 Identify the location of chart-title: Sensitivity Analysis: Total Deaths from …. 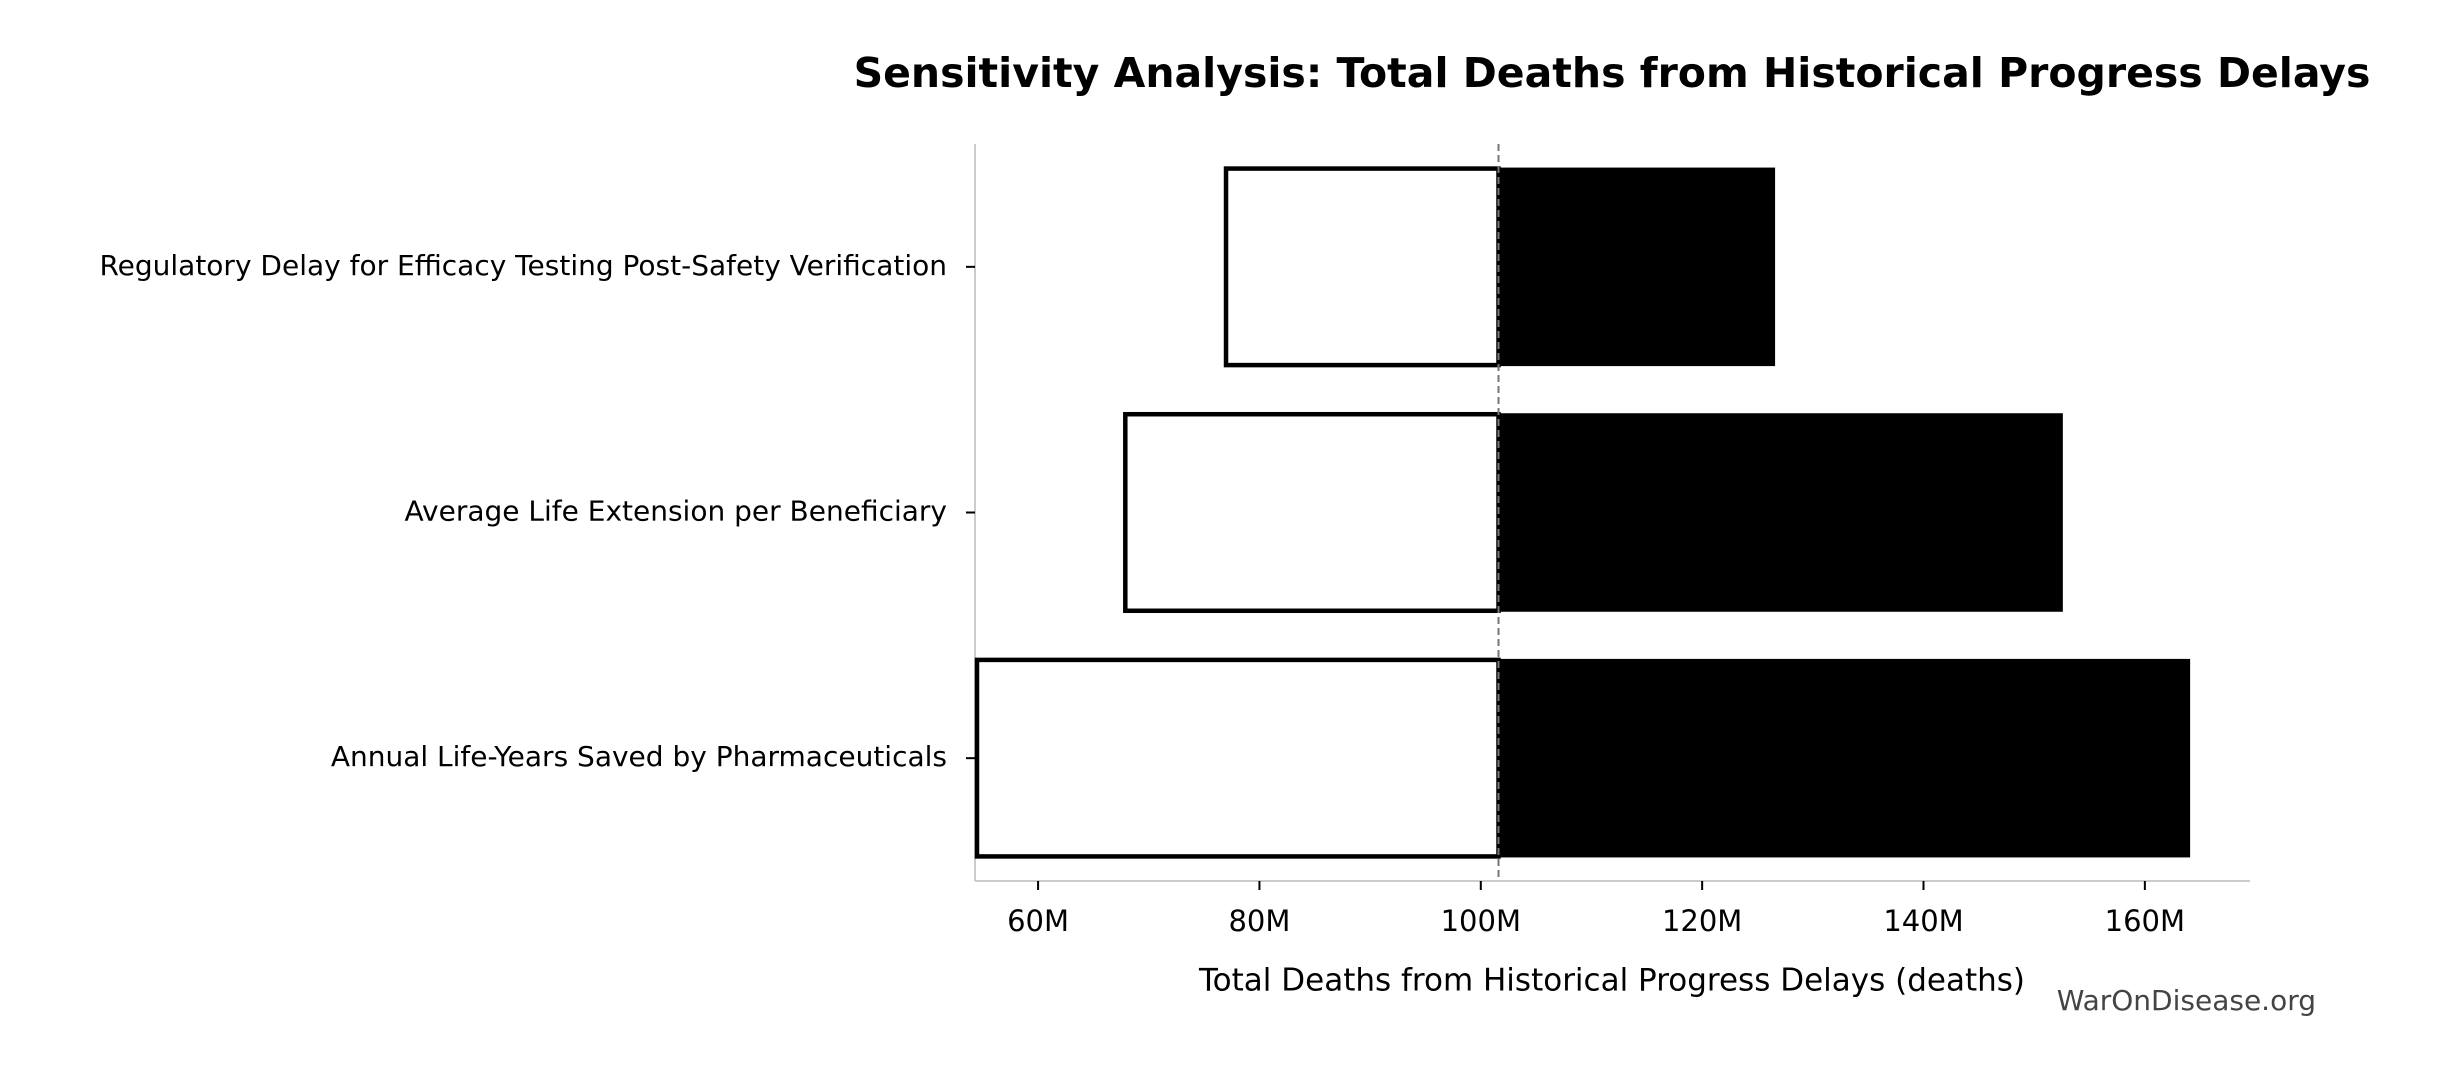
(1612, 73).